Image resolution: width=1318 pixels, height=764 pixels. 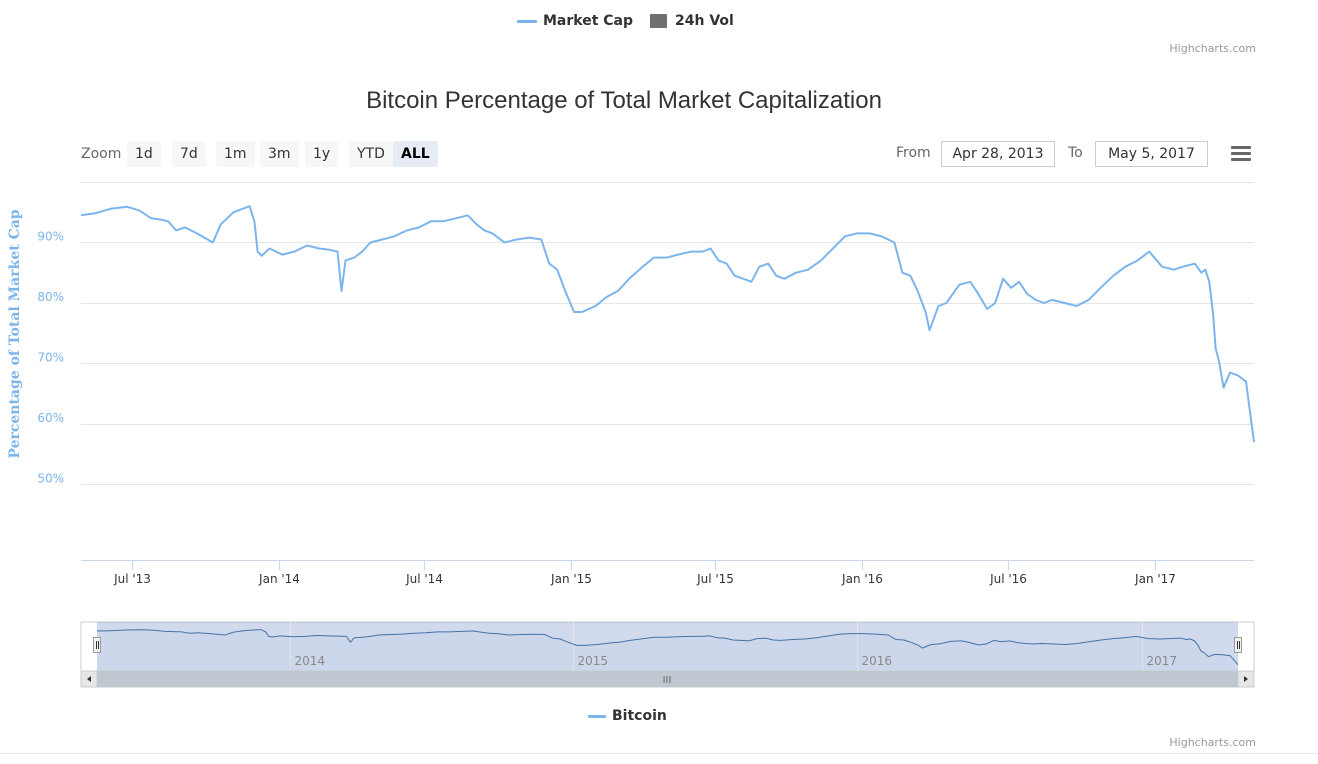 I want to click on to-date-input, so click(x=1151, y=154).